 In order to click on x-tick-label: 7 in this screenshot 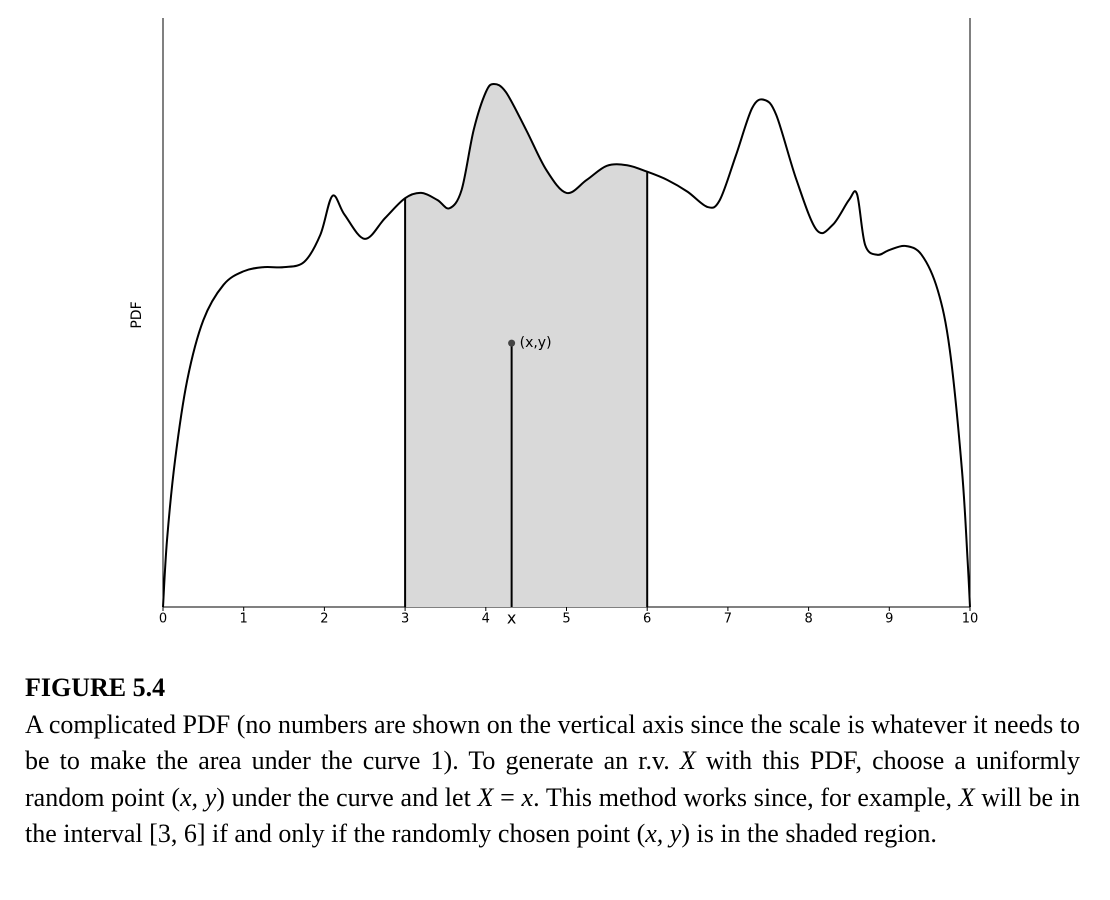, I will do `click(728, 619)`.